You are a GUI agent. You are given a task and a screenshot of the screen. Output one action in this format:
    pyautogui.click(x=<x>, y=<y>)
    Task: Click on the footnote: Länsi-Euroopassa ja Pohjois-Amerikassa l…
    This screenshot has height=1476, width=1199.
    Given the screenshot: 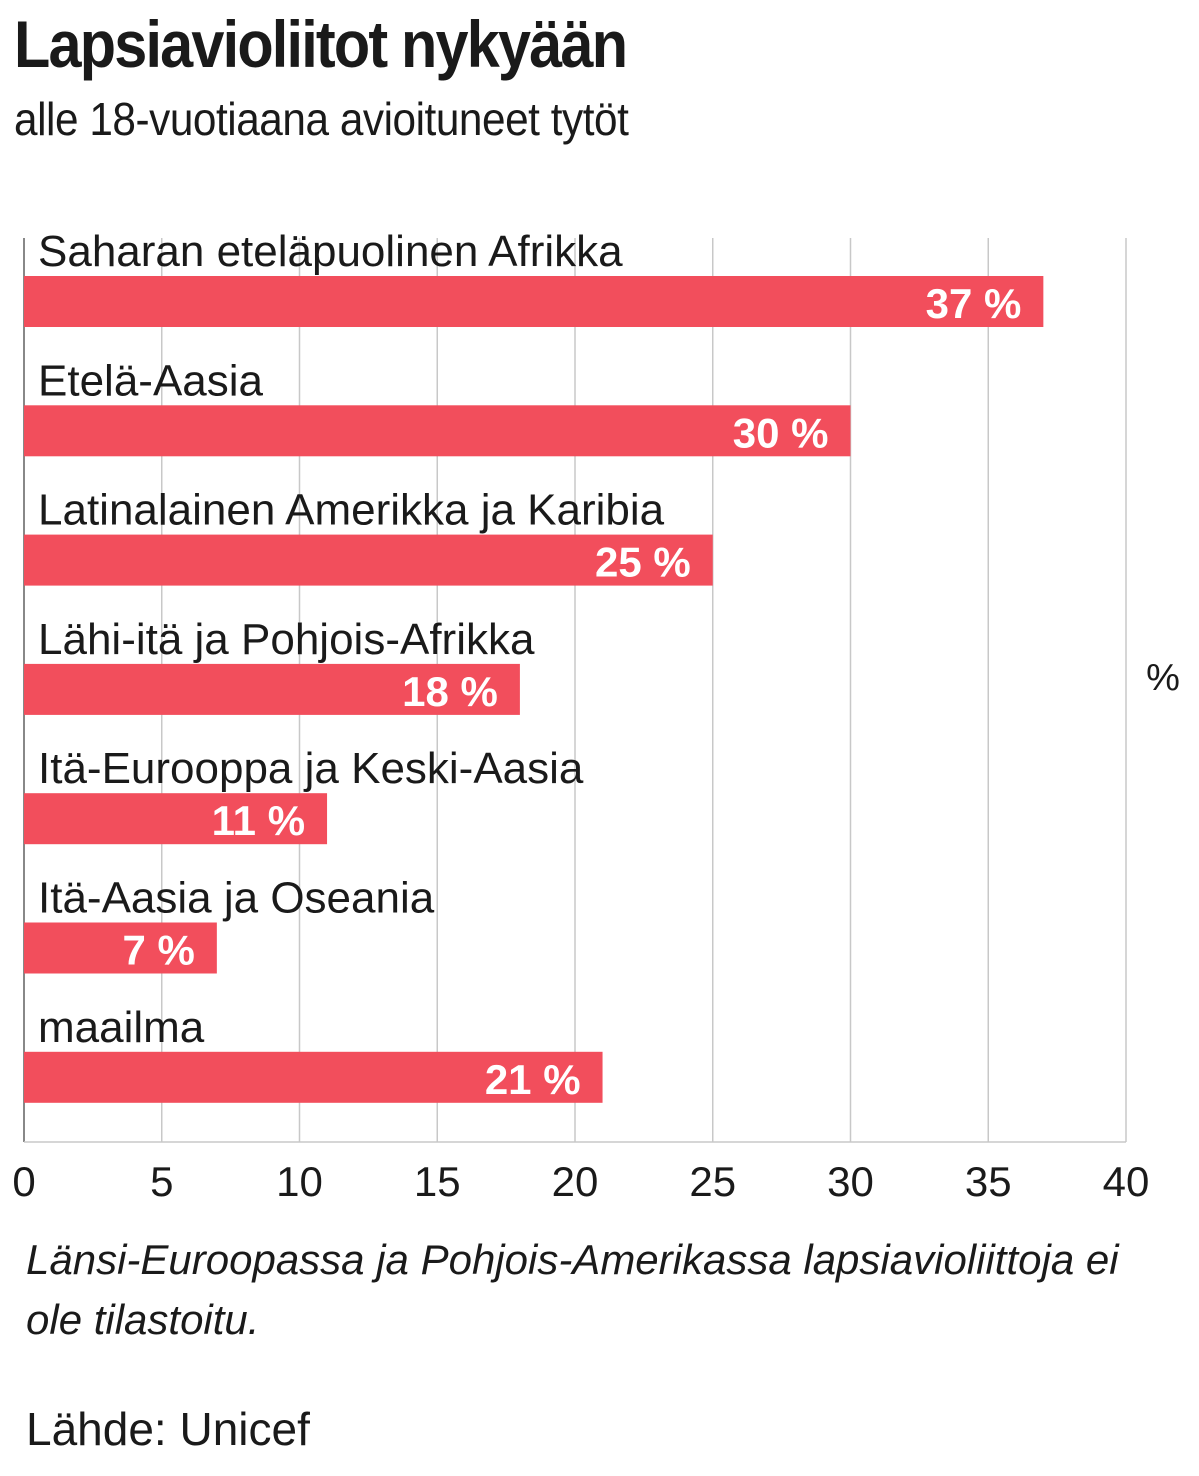 What is the action you would take?
    pyautogui.click(x=572, y=1289)
    